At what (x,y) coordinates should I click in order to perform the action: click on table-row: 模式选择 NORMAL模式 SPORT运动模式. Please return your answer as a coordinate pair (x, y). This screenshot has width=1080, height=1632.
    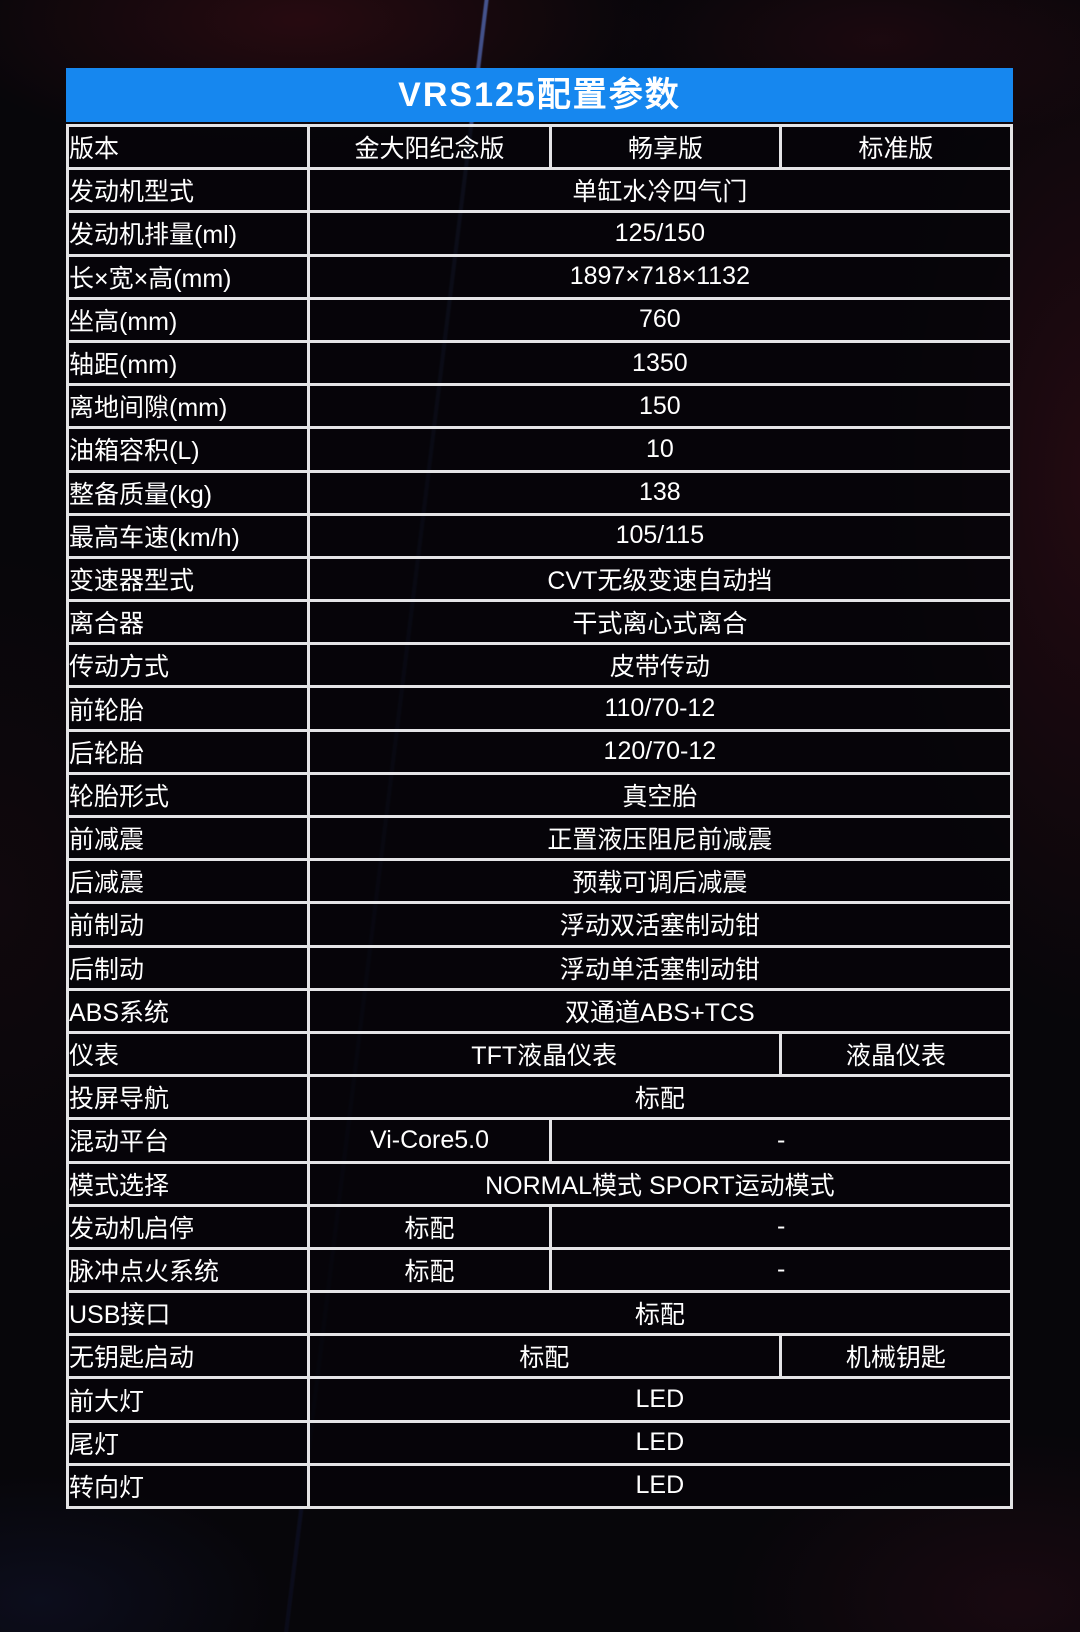
    Looking at the image, I should click on (540, 1183).